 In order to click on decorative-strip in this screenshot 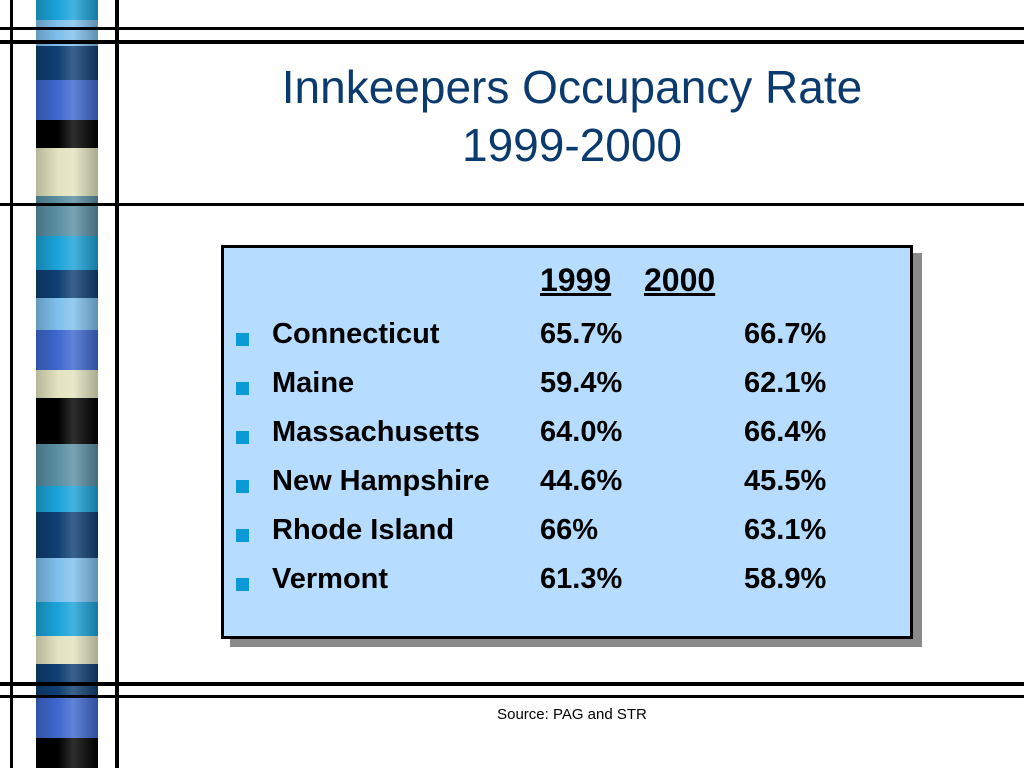, I will do `click(67, 384)`.